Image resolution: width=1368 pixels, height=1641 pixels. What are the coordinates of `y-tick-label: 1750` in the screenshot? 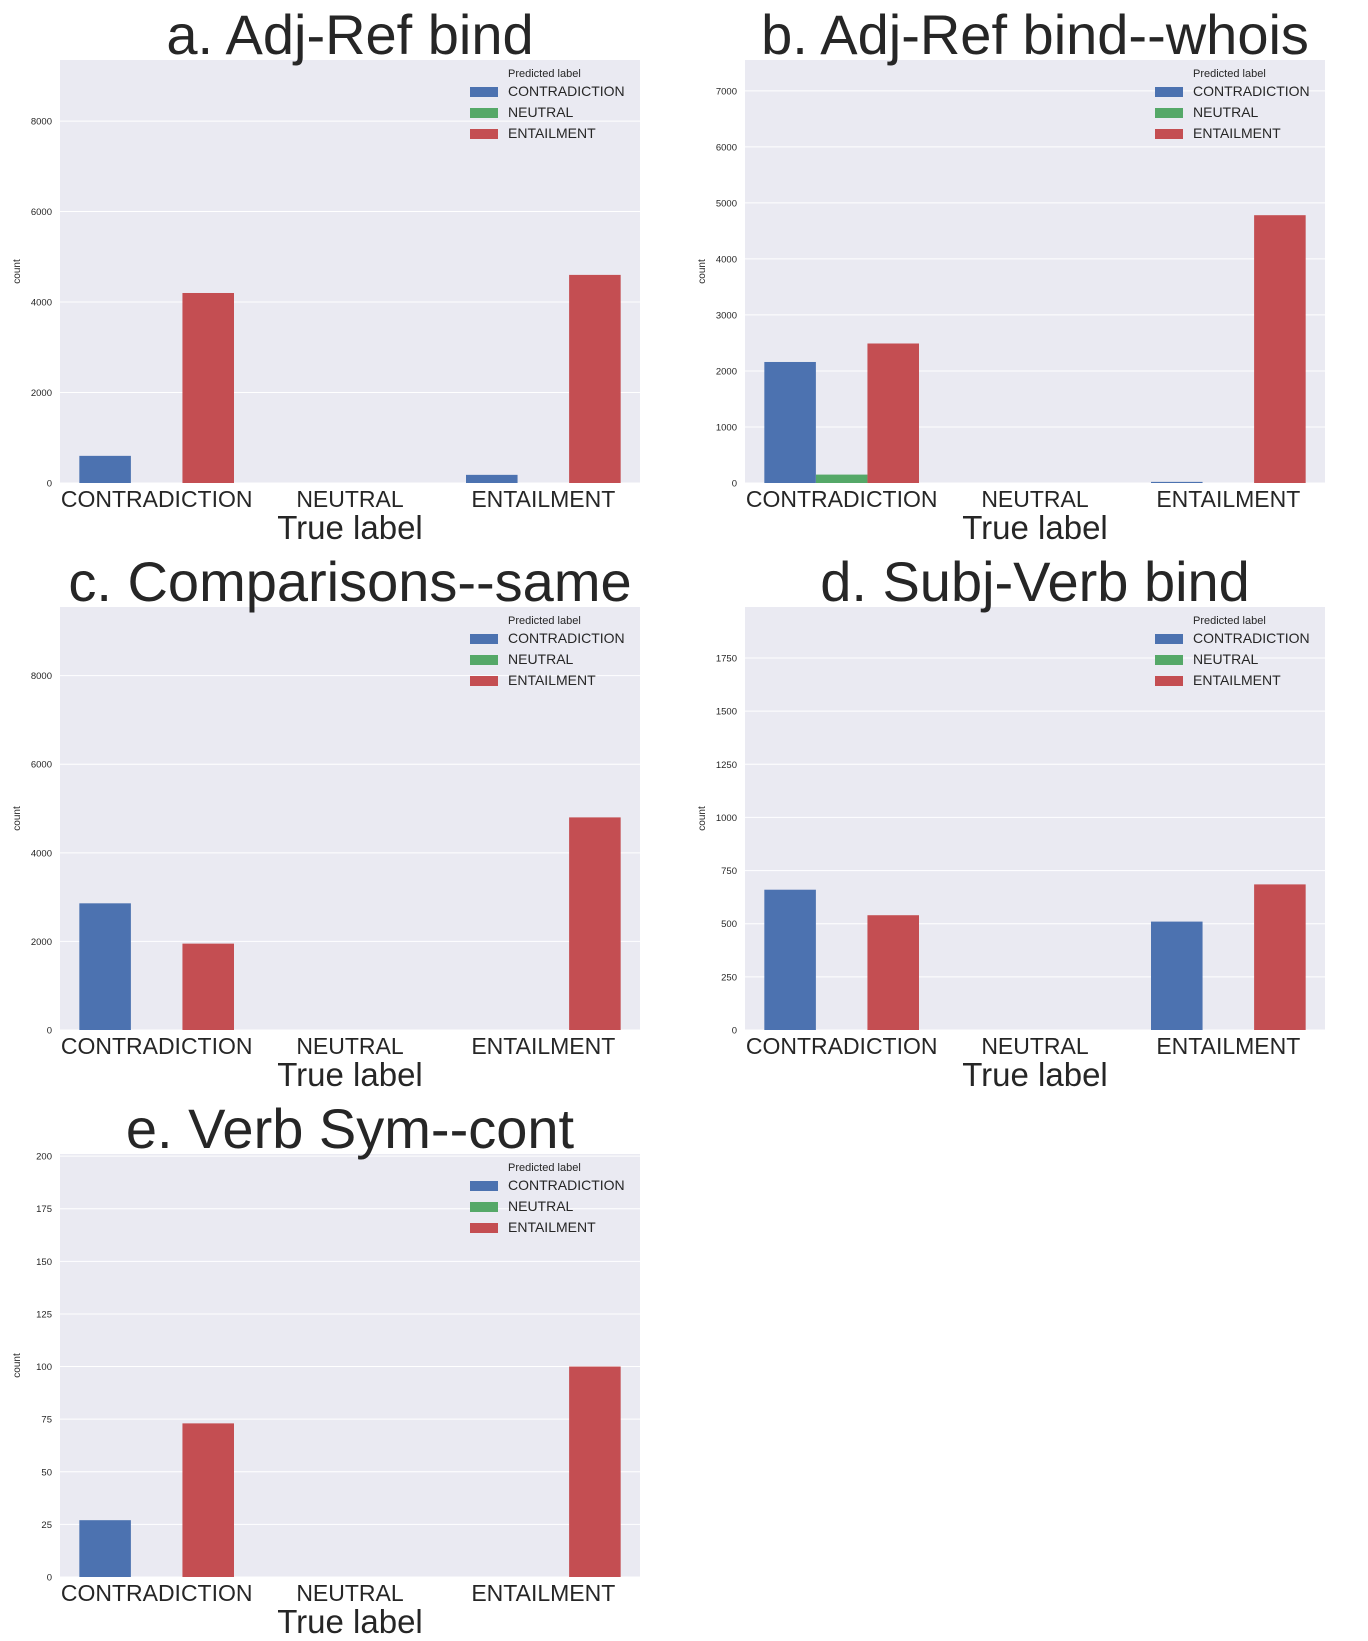 It's located at (726, 659).